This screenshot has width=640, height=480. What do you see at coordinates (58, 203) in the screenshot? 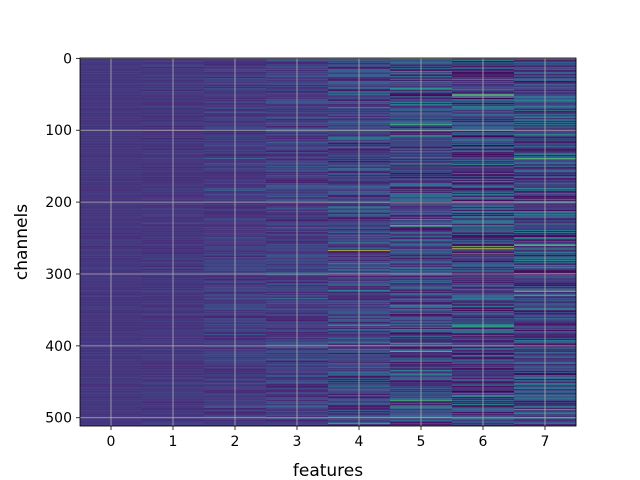
I see `y-tick-label: 200` at bounding box center [58, 203].